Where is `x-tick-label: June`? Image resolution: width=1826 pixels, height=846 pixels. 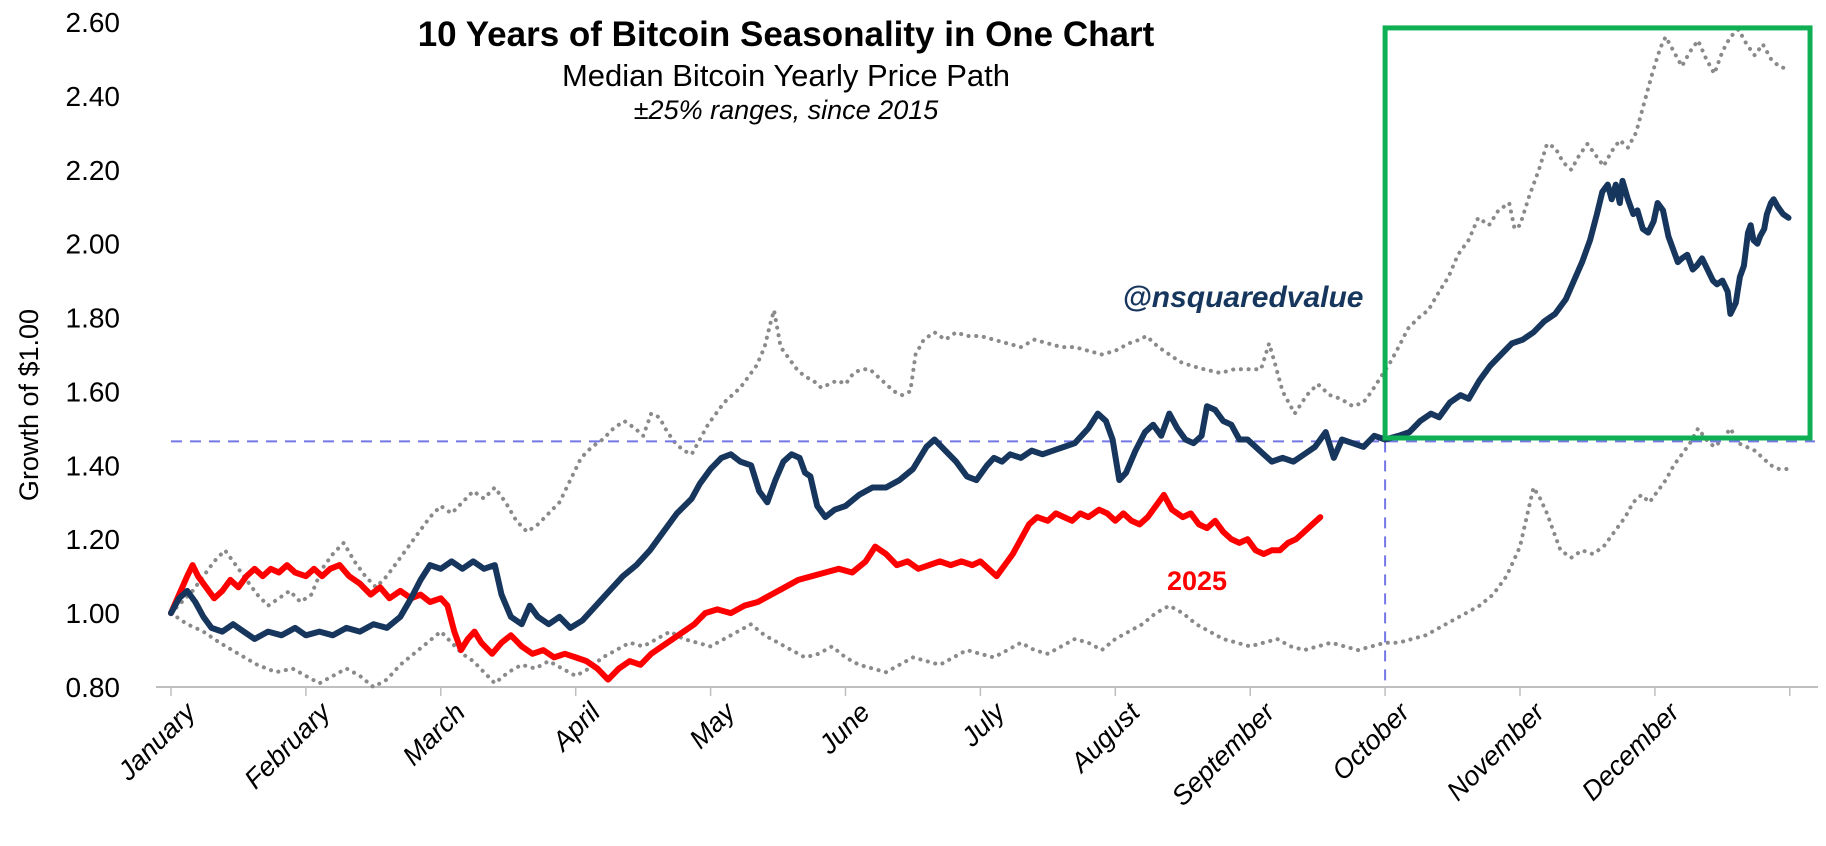
x-tick-label: June is located at coordinates (843, 728).